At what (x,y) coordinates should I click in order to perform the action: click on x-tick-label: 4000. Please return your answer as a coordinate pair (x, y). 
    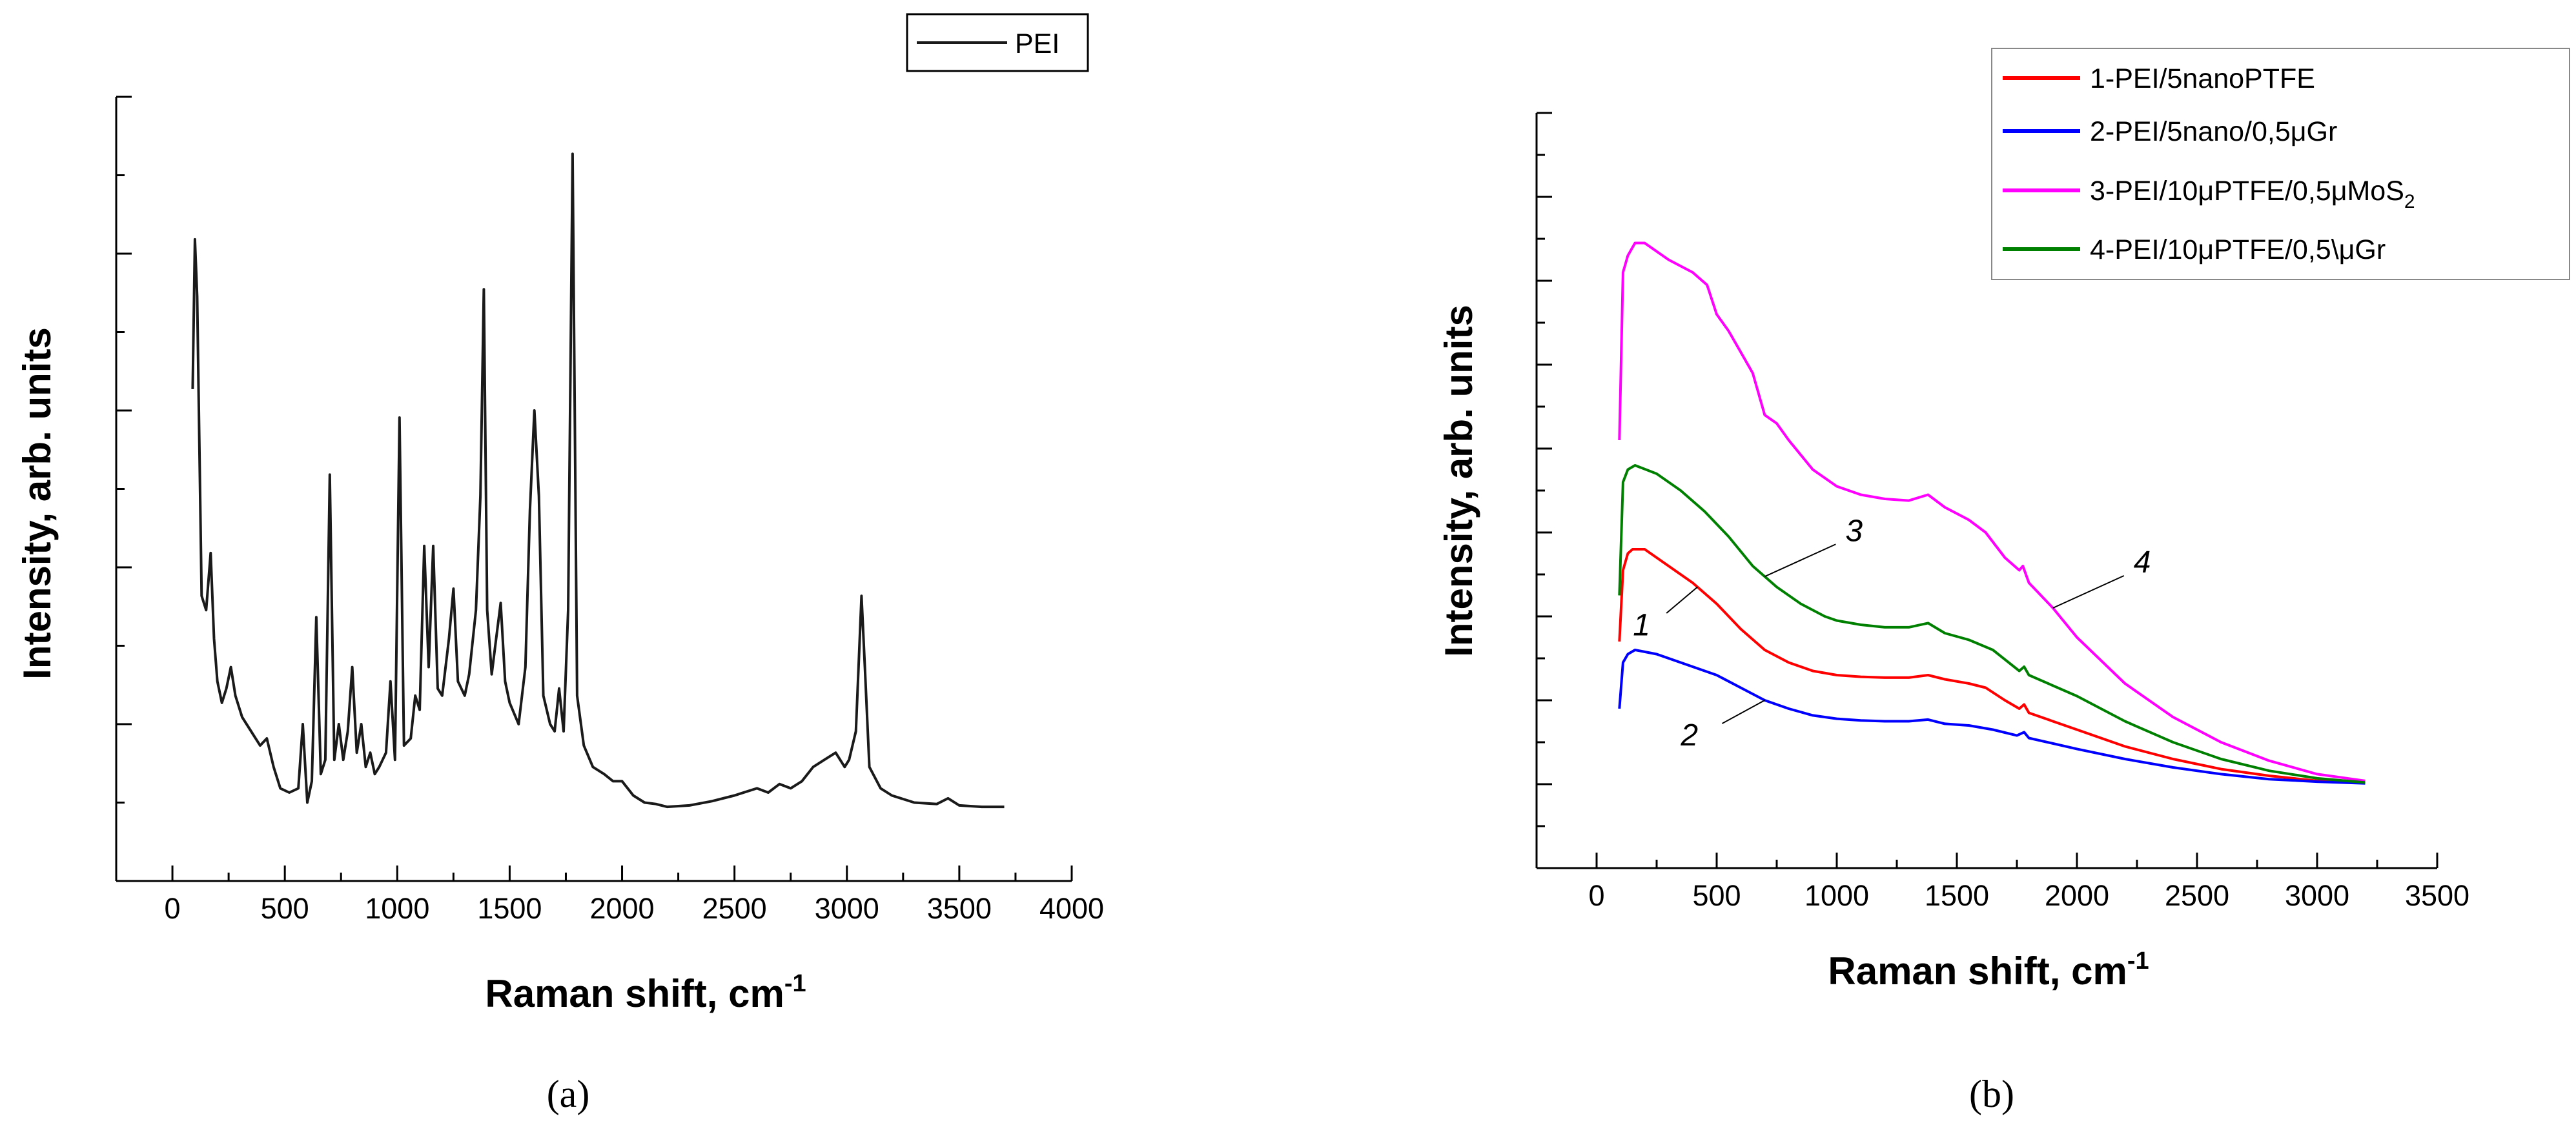
    Looking at the image, I should click on (1072, 908).